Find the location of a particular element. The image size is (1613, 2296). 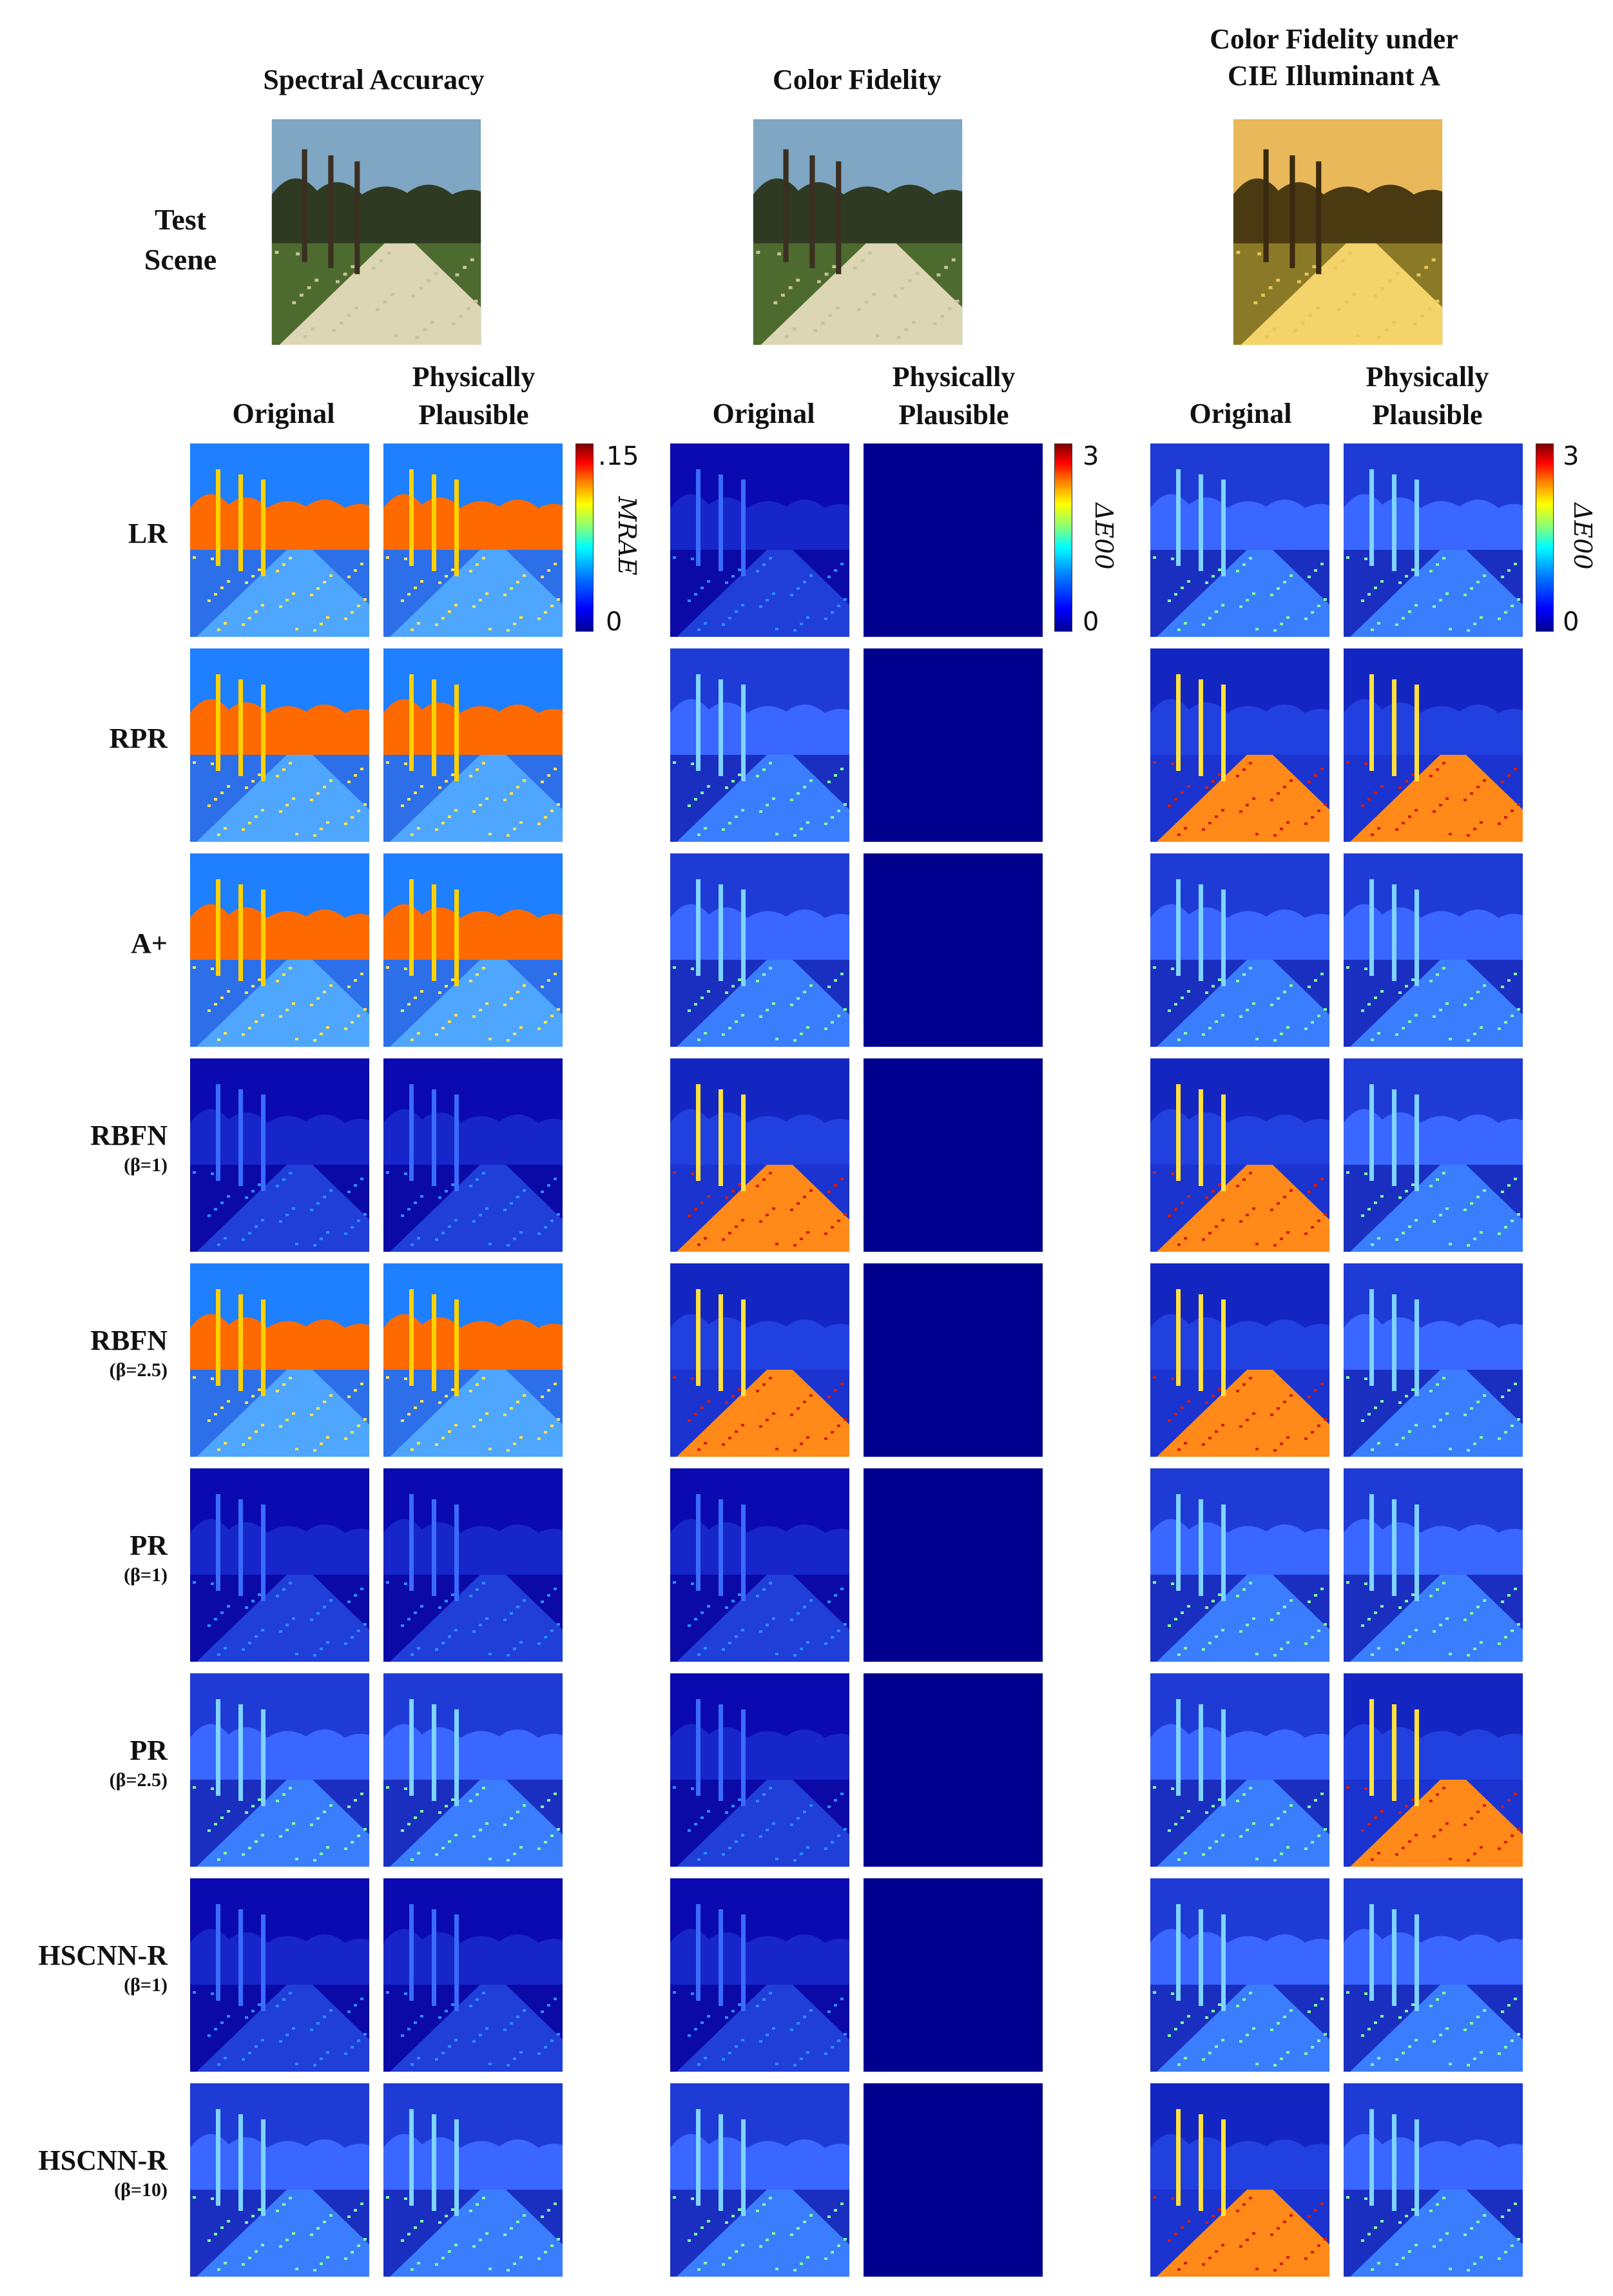

row-label-3: RBFN (β=1) is located at coordinates (87, 1149).